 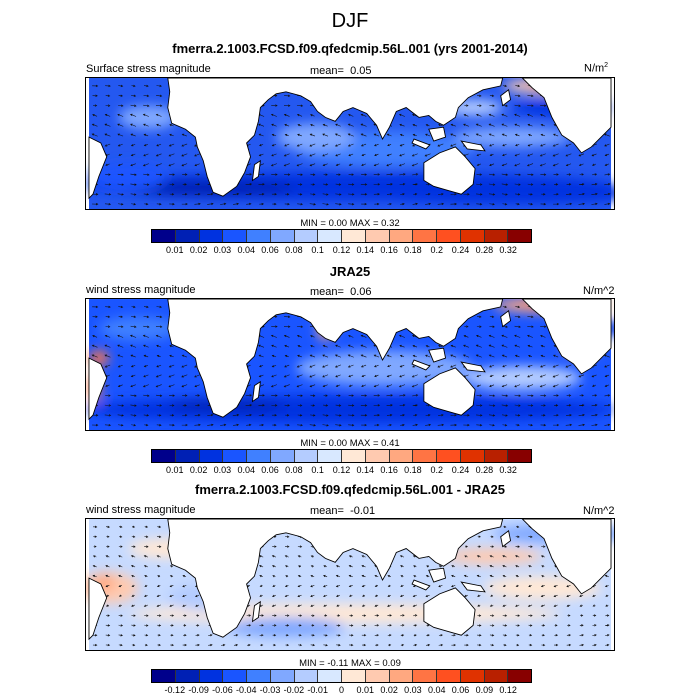 I want to click on colorbar-tick-label: 0.24, so click(x=460, y=250).